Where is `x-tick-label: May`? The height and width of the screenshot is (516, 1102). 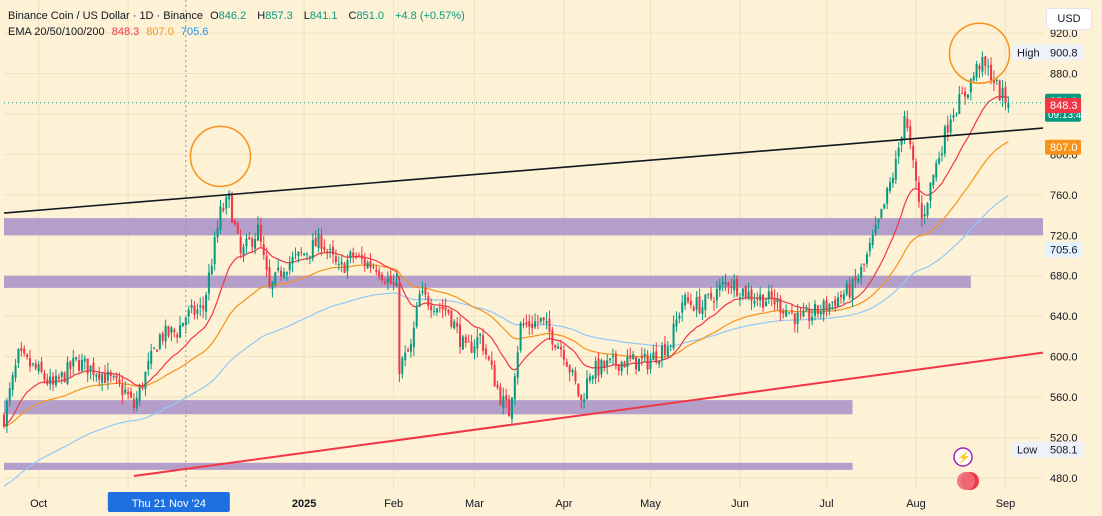
x-tick-label: May is located at coordinates (650, 504).